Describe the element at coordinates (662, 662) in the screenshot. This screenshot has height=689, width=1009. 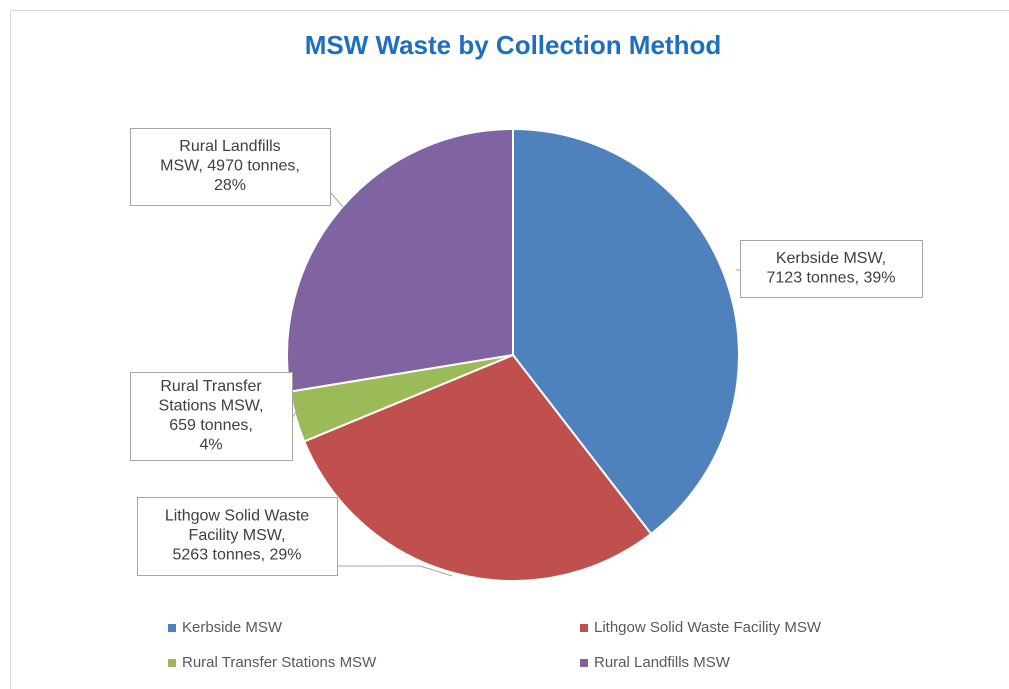
I see `legend-label: Rural Landfills MSW` at that location.